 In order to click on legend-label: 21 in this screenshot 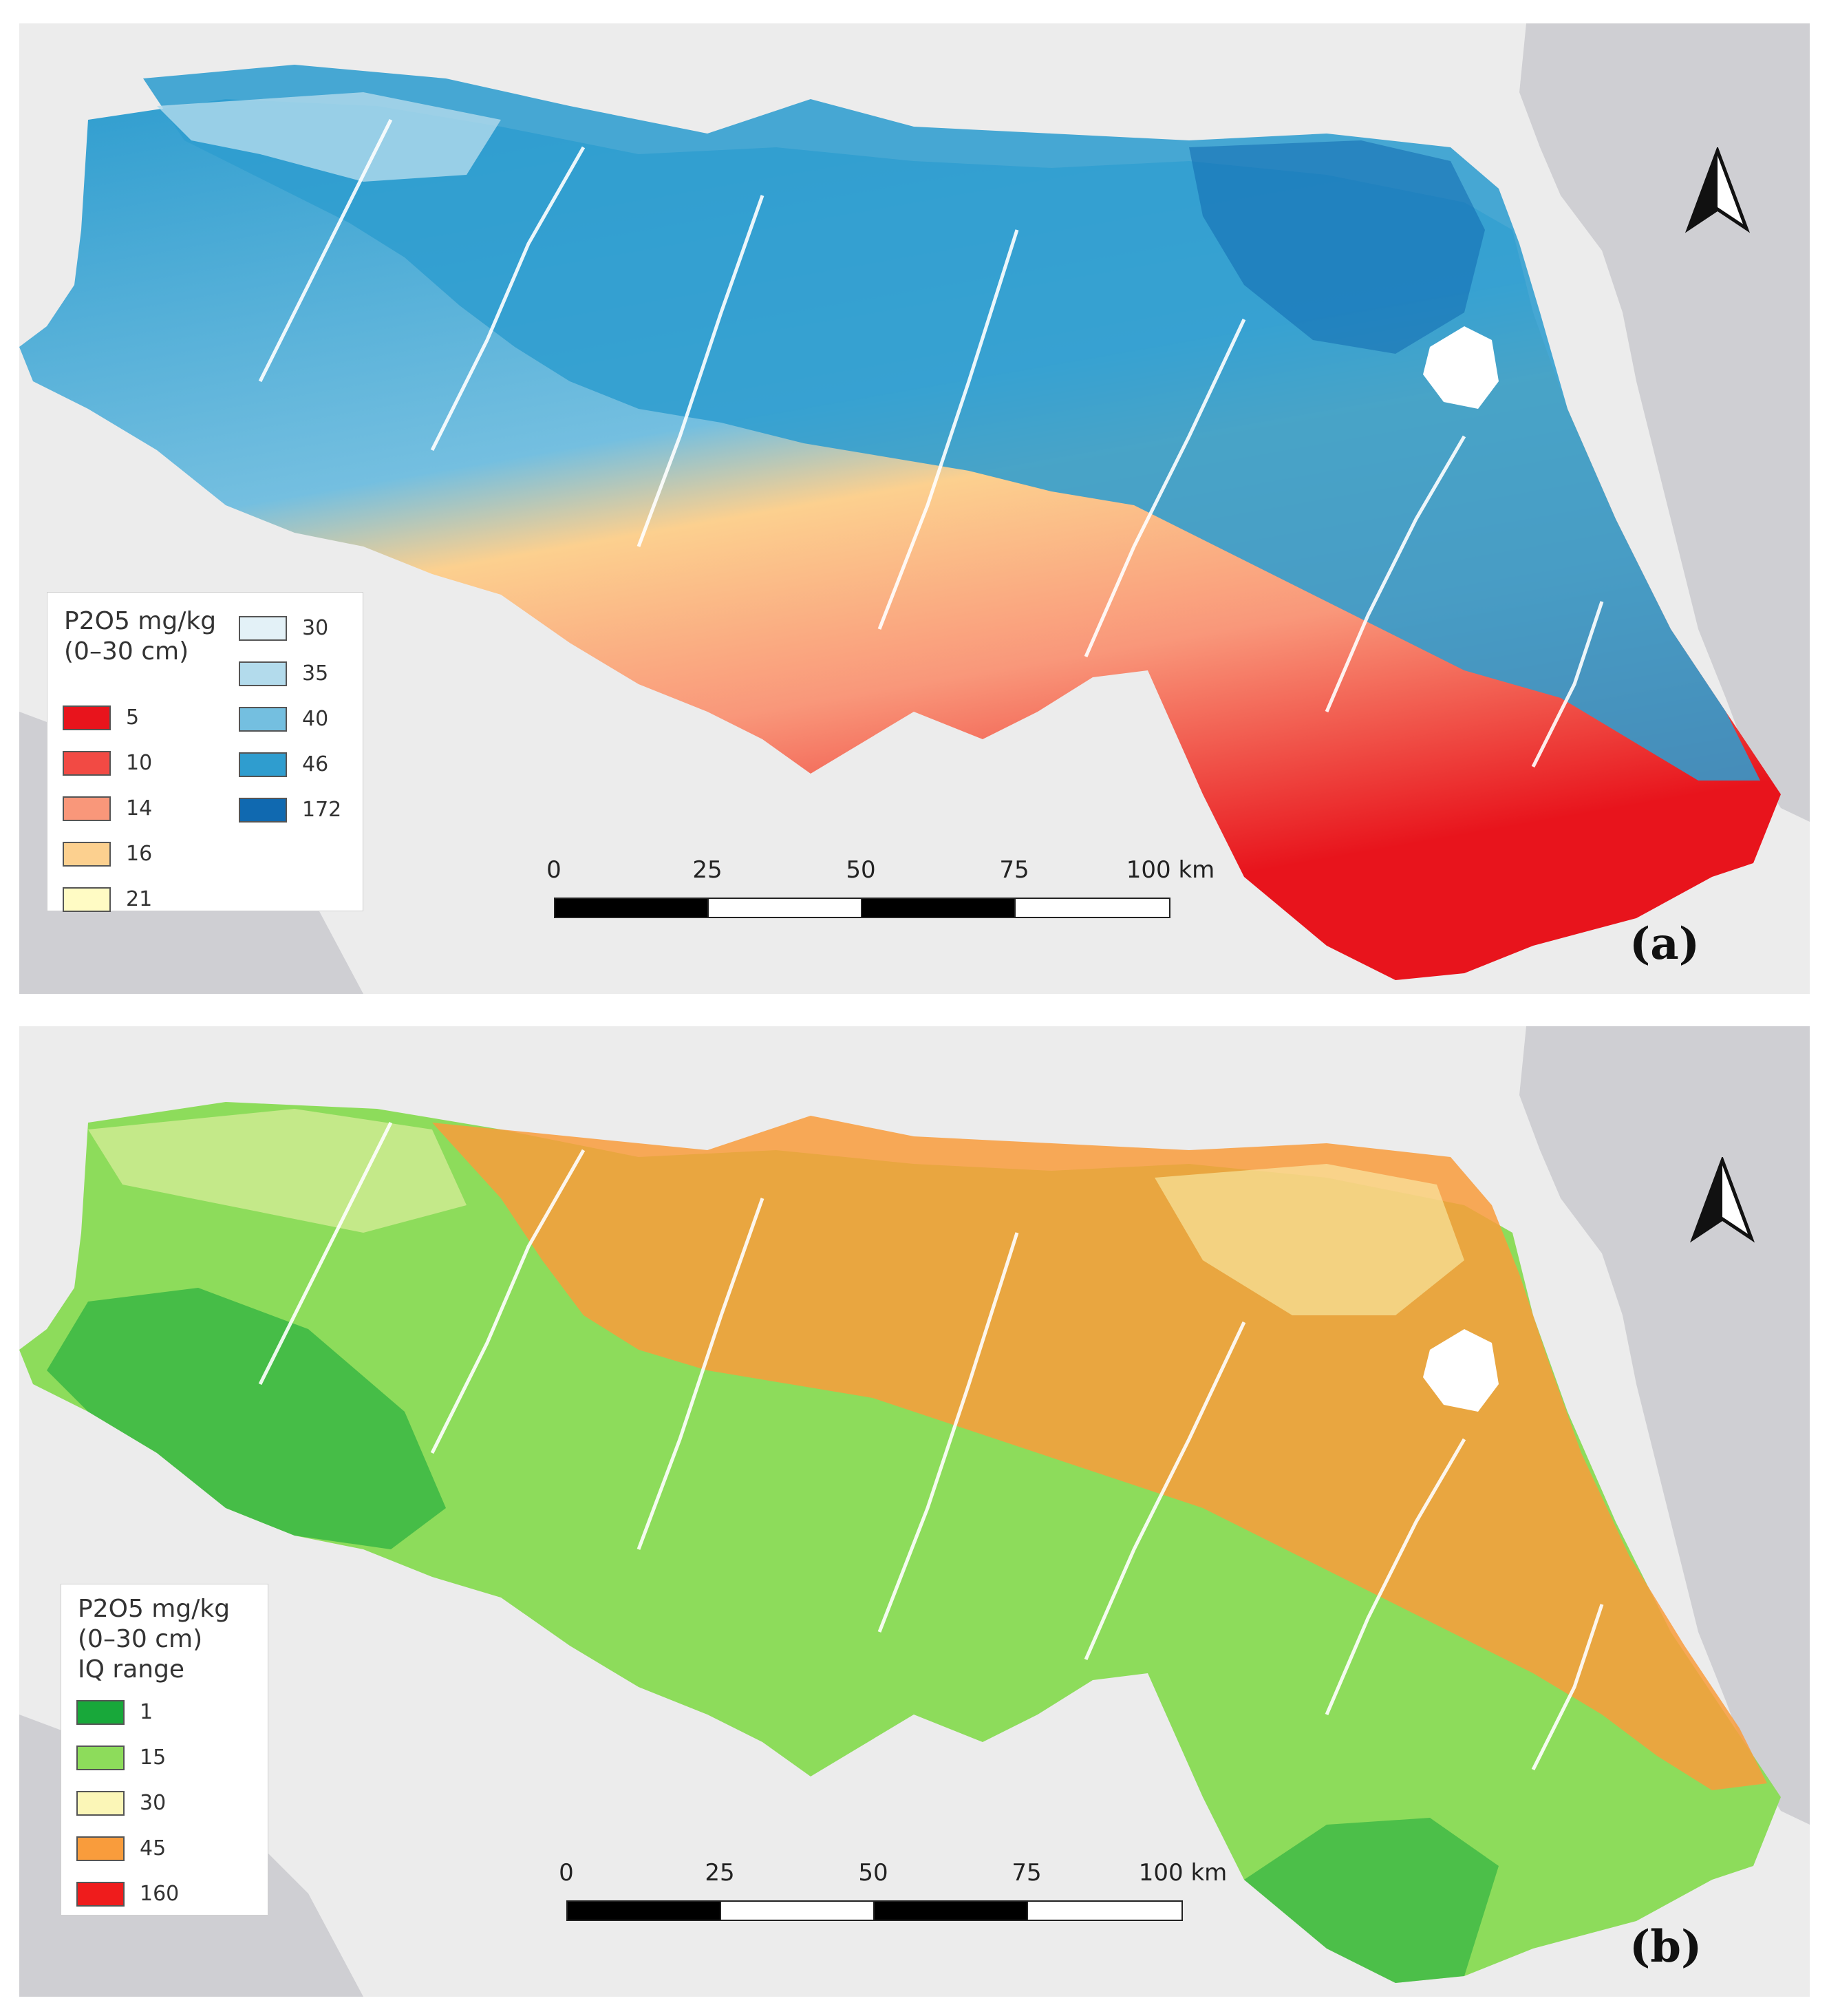, I will do `click(139, 899)`.